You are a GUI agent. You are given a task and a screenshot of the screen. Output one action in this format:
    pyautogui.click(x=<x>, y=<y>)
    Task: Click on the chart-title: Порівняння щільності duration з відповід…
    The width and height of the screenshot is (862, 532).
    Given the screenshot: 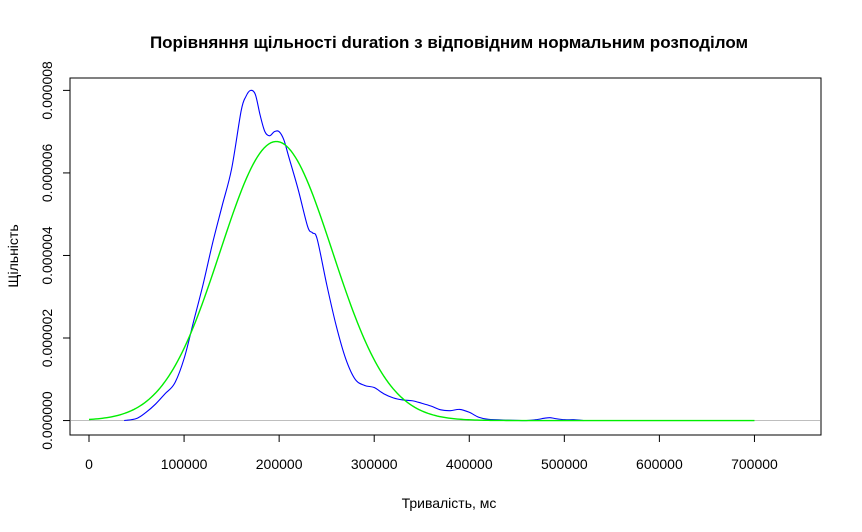 What is the action you would take?
    pyautogui.click(x=449, y=42)
    